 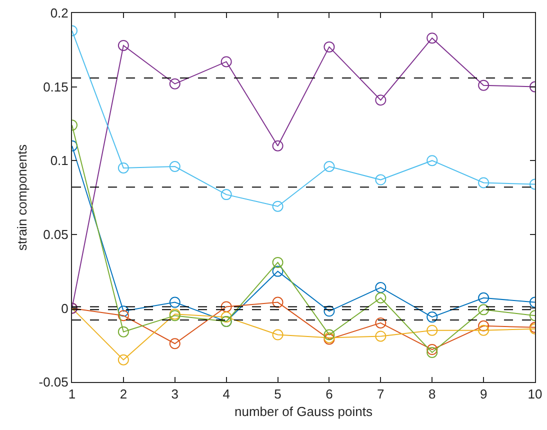 What do you see at coordinates (226, 394) in the screenshot?
I see `x-tick-label: 4` at bounding box center [226, 394].